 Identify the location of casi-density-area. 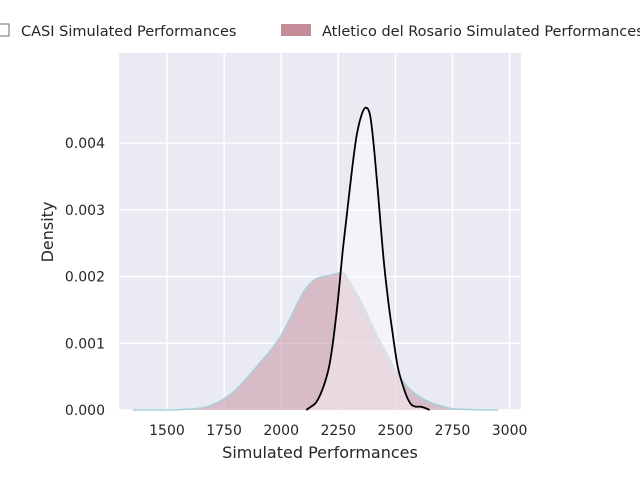
(368, 258).